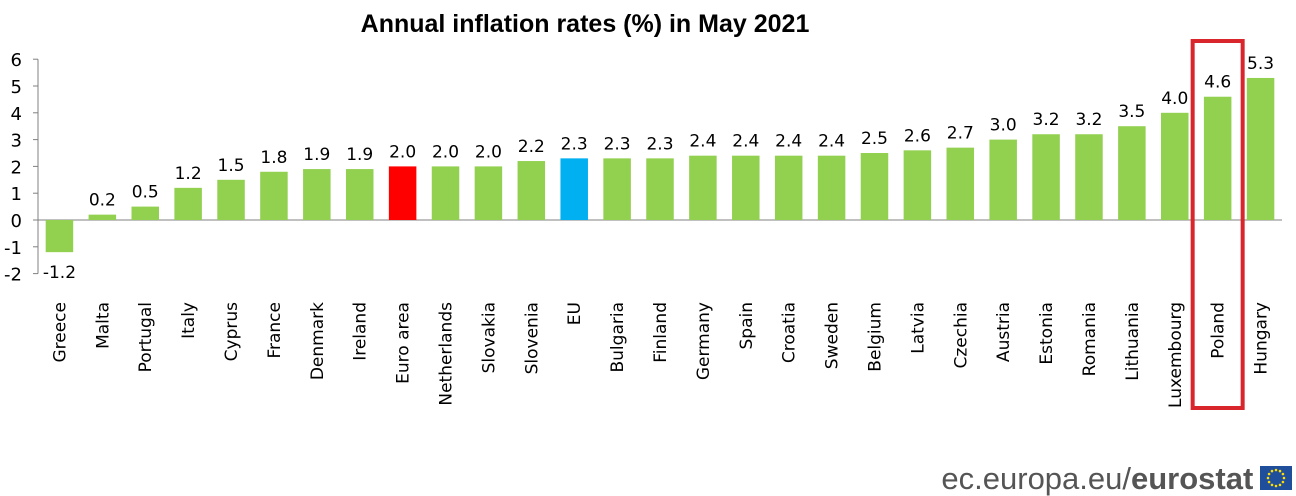 This screenshot has width=1296, height=496. I want to click on data-label: 2.6, so click(917, 136).